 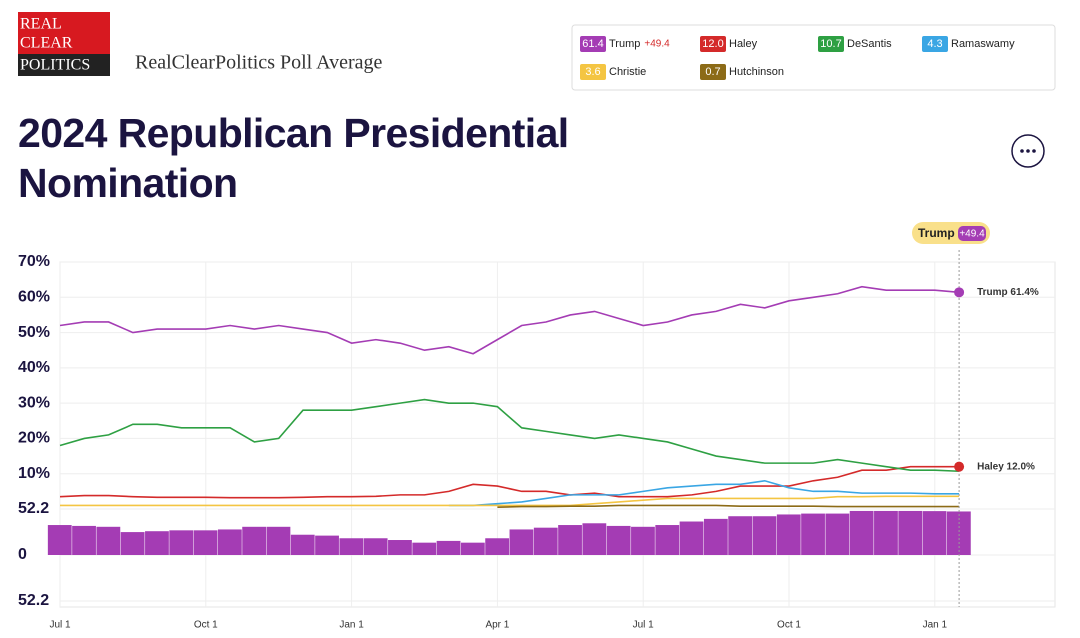 What do you see at coordinates (41, 24) in the screenshot?
I see `logo-text: REAL` at bounding box center [41, 24].